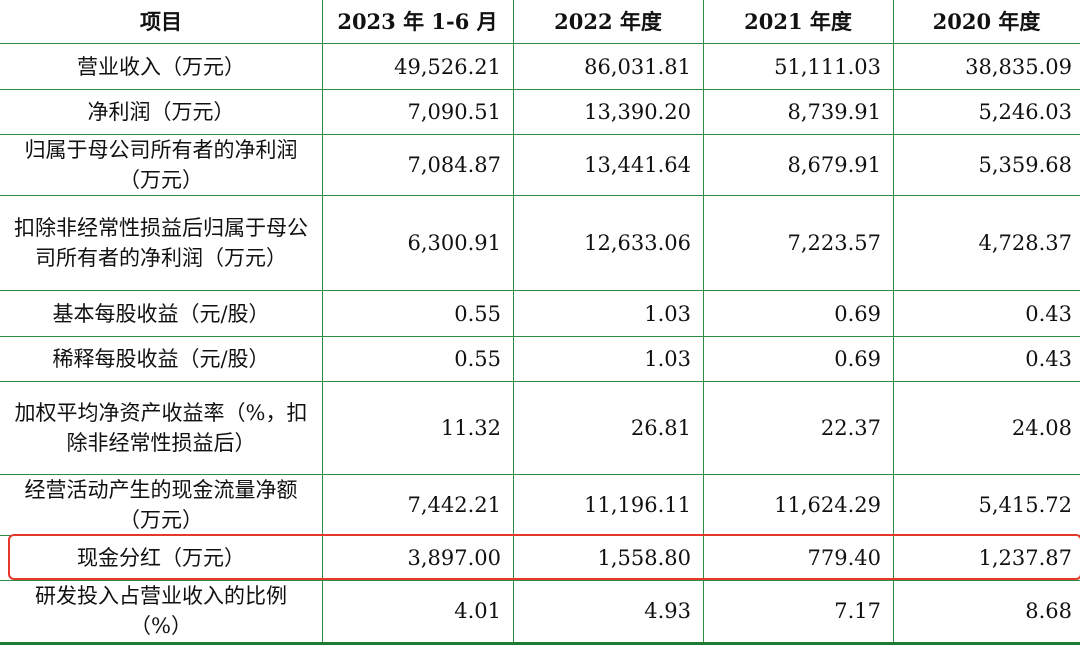 This screenshot has height=656, width=1080. I want to click on row-value: 4.93, so click(667, 611).